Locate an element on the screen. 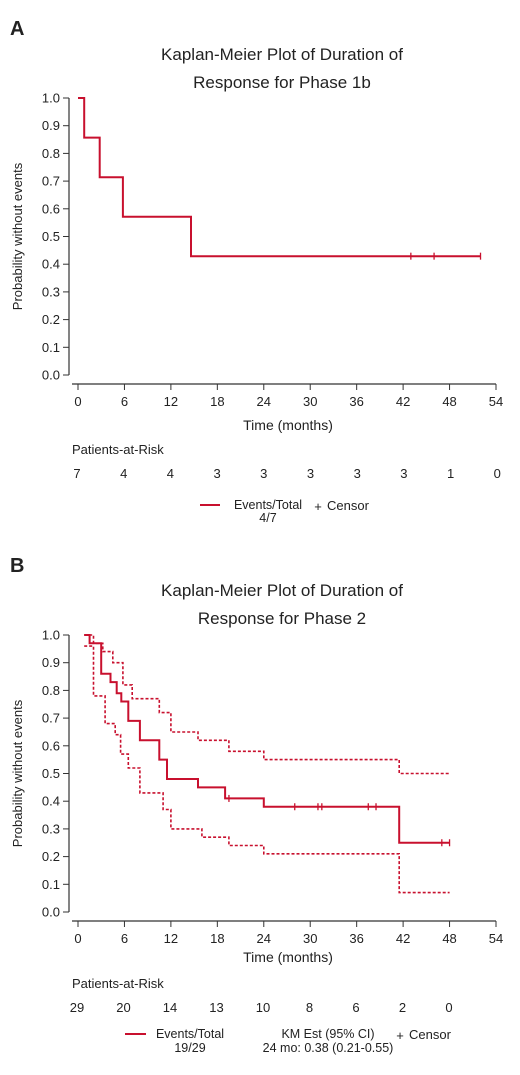 The height and width of the screenshot is (1075, 520). chart-title-line: Response for Phase 2 is located at coordinates (282, 618).